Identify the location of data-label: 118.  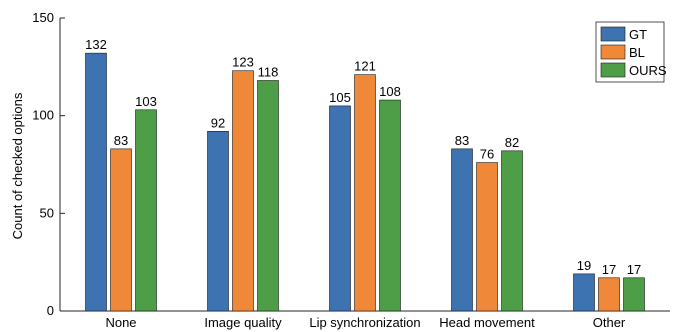
(268, 72).